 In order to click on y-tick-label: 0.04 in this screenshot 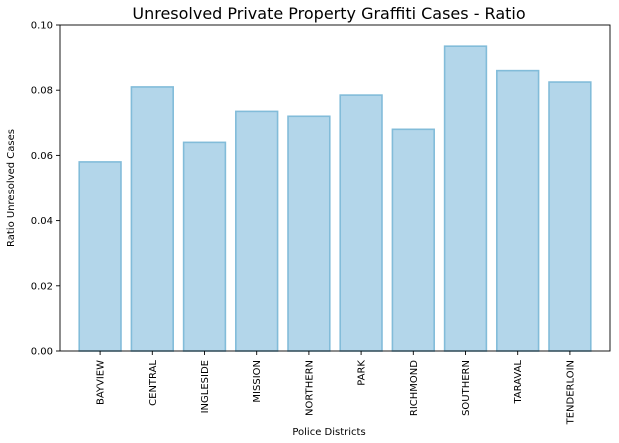, I will do `click(42, 221)`.